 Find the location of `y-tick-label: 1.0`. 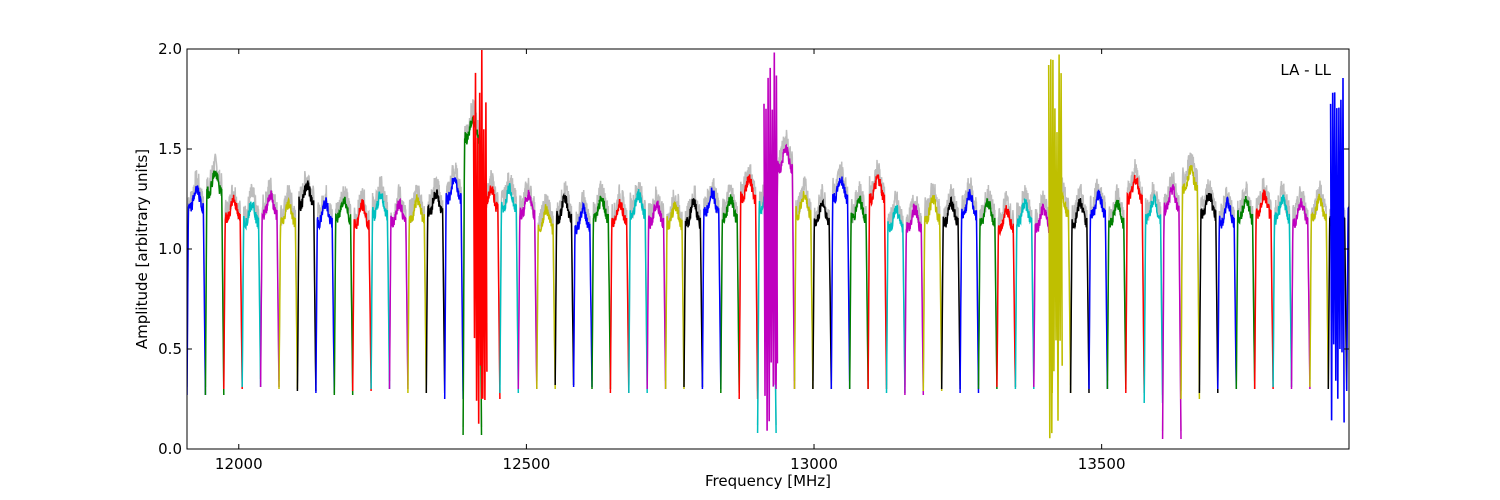

y-tick-label: 1.0 is located at coordinates (170, 249).